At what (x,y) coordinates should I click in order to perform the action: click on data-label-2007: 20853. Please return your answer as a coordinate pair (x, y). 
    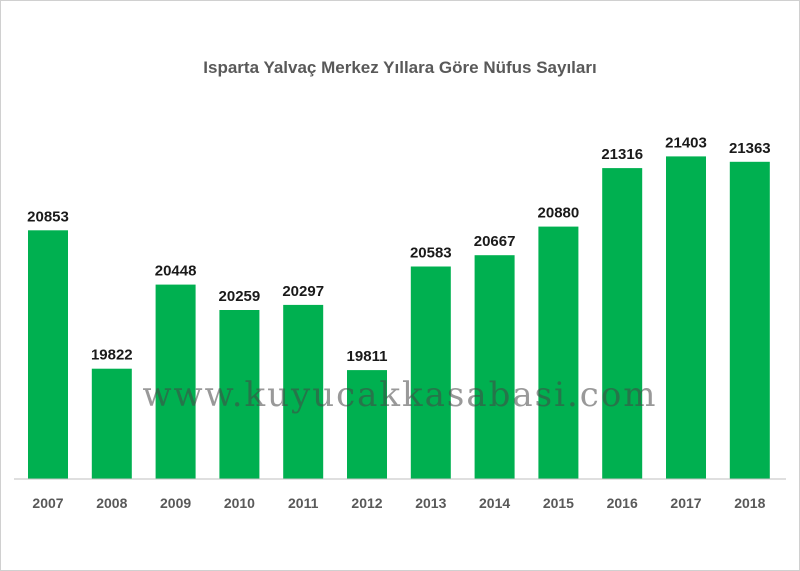
    Looking at the image, I should click on (48, 216).